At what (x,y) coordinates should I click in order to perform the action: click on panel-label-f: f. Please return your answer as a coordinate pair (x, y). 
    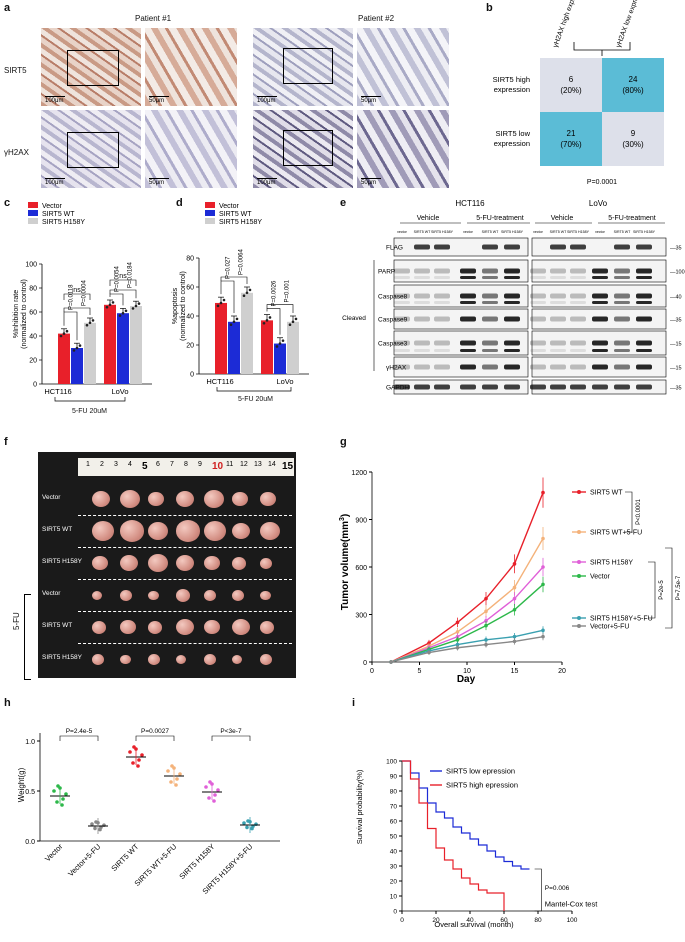
    Looking at the image, I should click on (6, 442).